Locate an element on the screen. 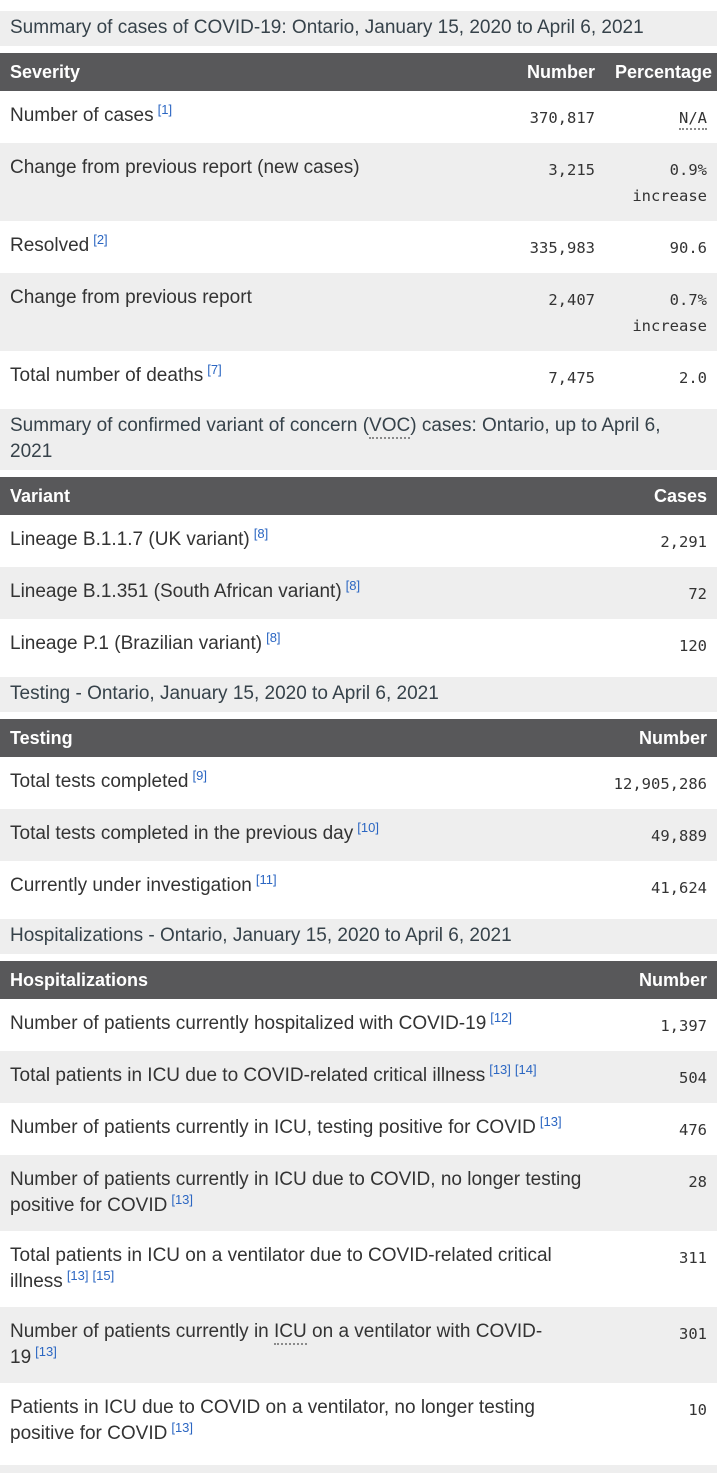 The image size is (717, 1473). table-row: Total number of deaths [7] 7,475 2.0 is located at coordinates (358, 377).